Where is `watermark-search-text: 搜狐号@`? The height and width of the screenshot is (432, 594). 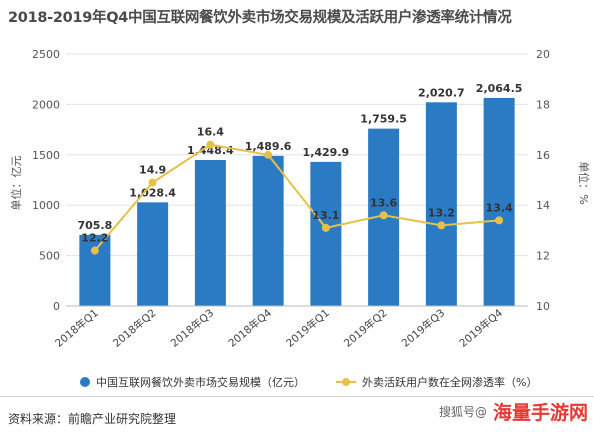 watermark-search-text: 搜狐号@ is located at coordinates (462, 412).